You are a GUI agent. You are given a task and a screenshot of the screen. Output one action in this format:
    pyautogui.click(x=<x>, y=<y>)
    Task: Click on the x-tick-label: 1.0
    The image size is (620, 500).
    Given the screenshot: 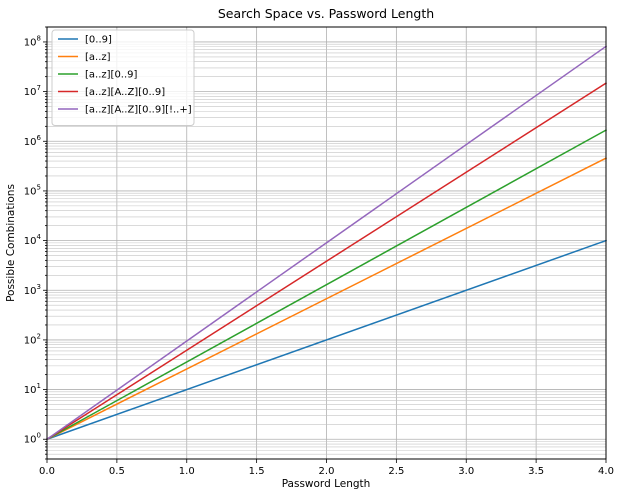 What is the action you would take?
    pyautogui.click(x=187, y=471)
    